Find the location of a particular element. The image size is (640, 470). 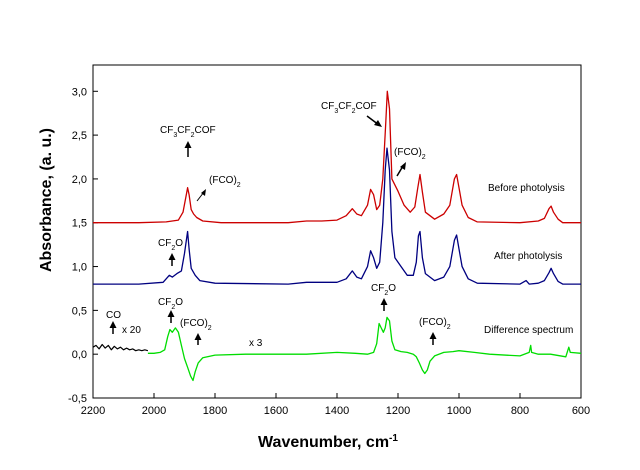

x-axis-title: Wavenumber, cm-1 is located at coordinates (328, 442).